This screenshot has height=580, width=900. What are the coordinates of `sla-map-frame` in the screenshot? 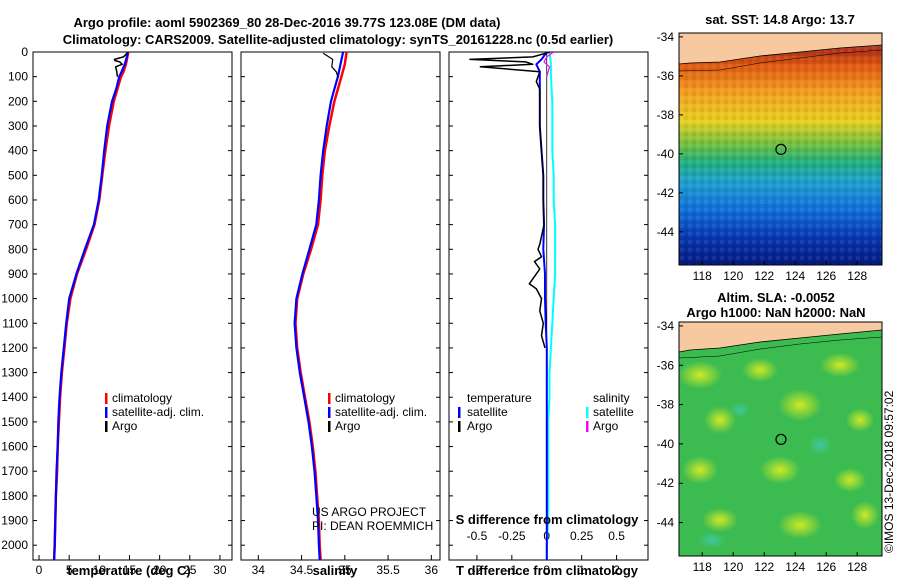 It's located at (780, 439).